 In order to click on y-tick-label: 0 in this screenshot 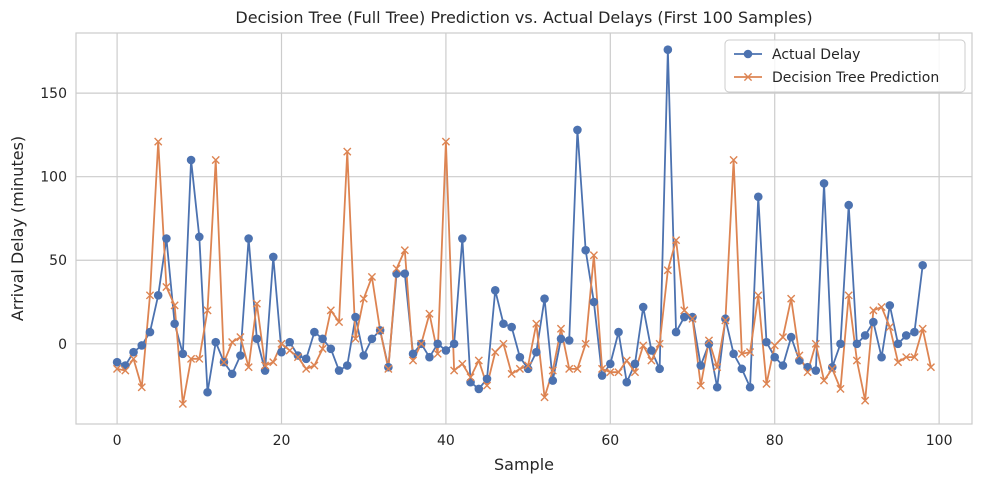, I will do `click(62, 345)`.